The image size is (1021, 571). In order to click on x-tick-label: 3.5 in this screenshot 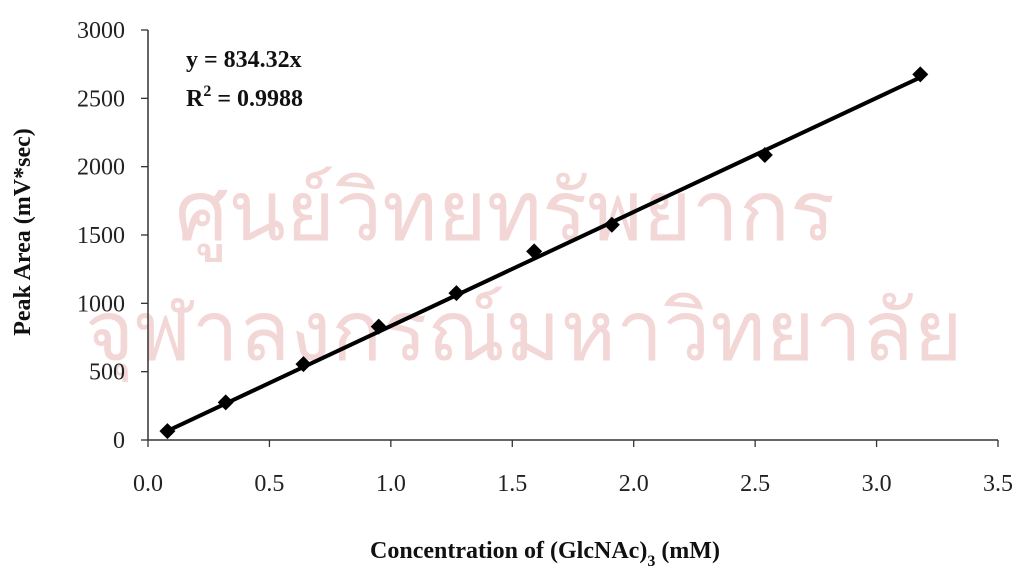, I will do `click(998, 484)`.